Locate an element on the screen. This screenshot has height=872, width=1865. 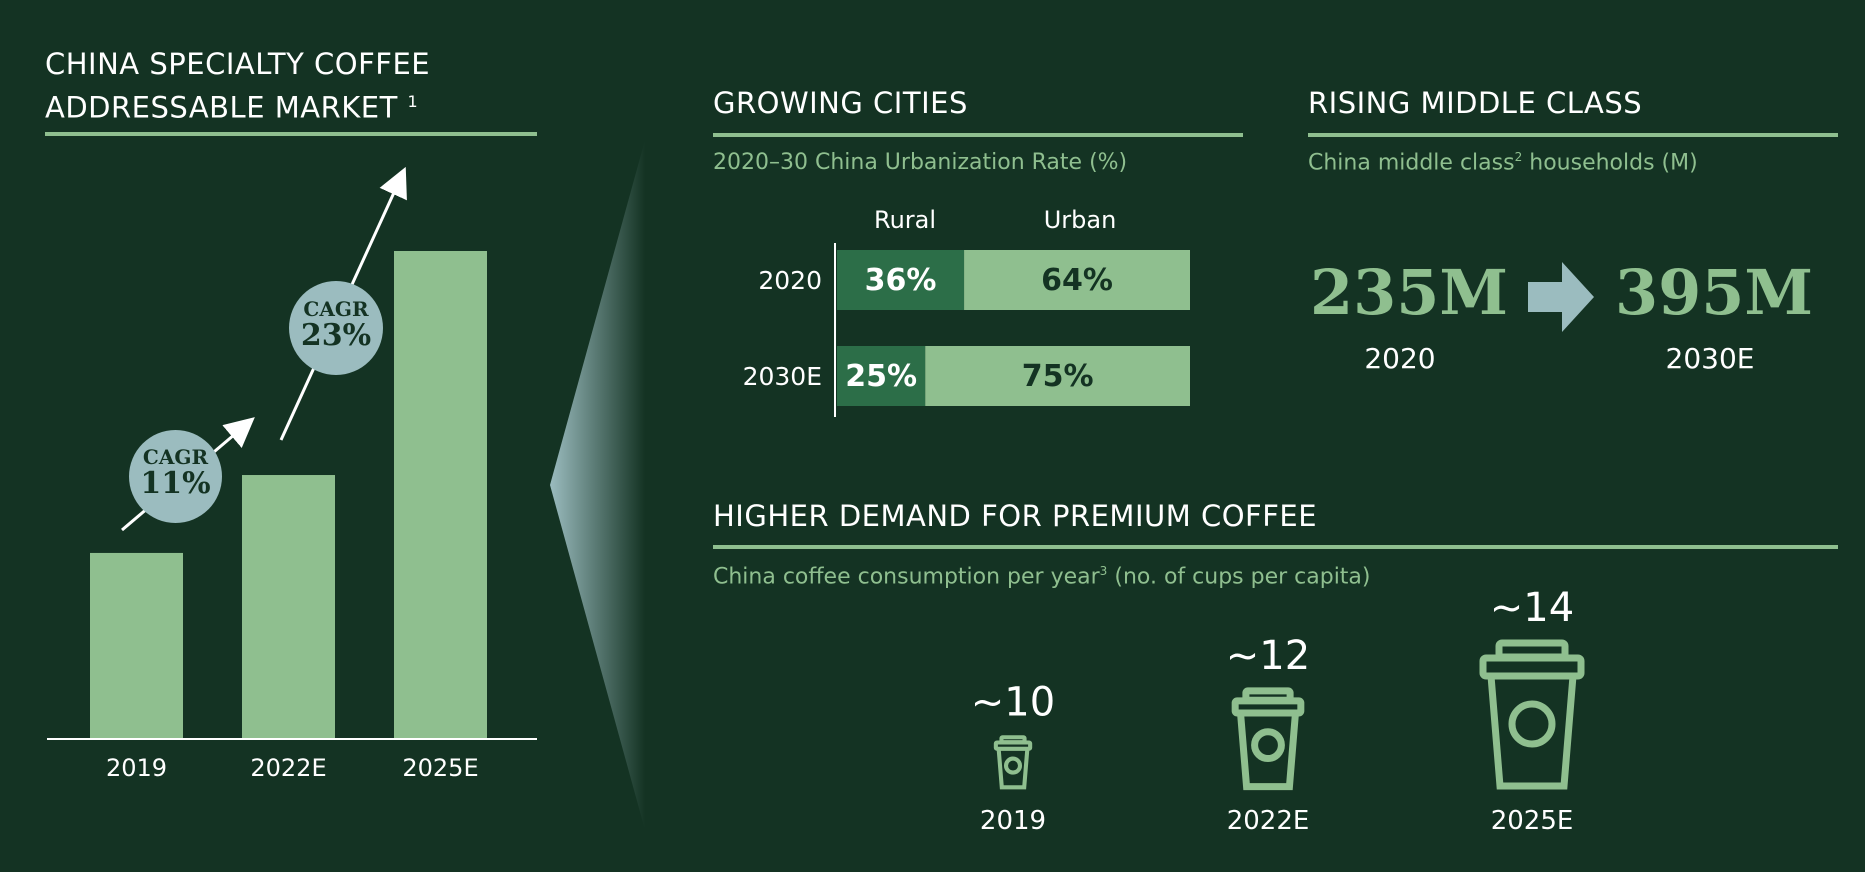
urban-bar-label: 75% is located at coordinates (1058, 376).